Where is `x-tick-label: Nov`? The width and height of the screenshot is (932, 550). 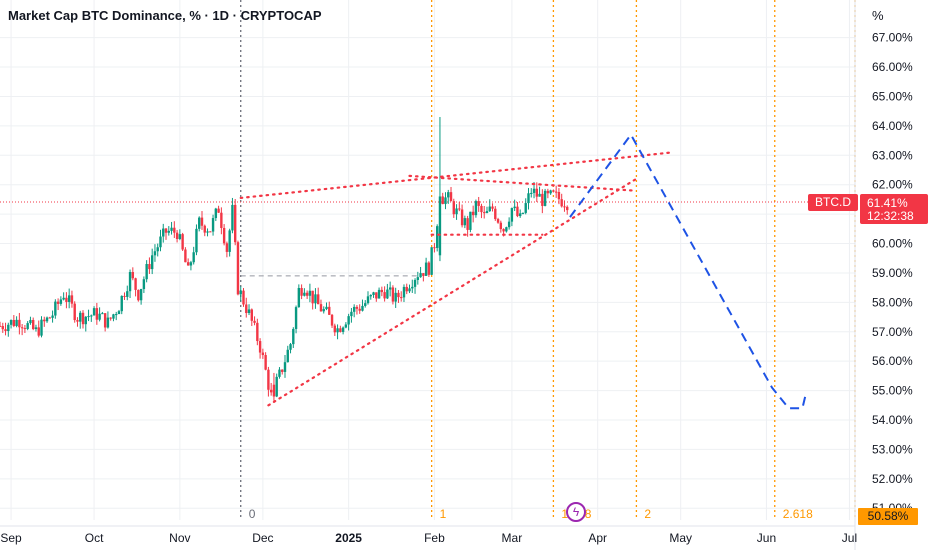
x-tick-label: Nov is located at coordinates (179, 538).